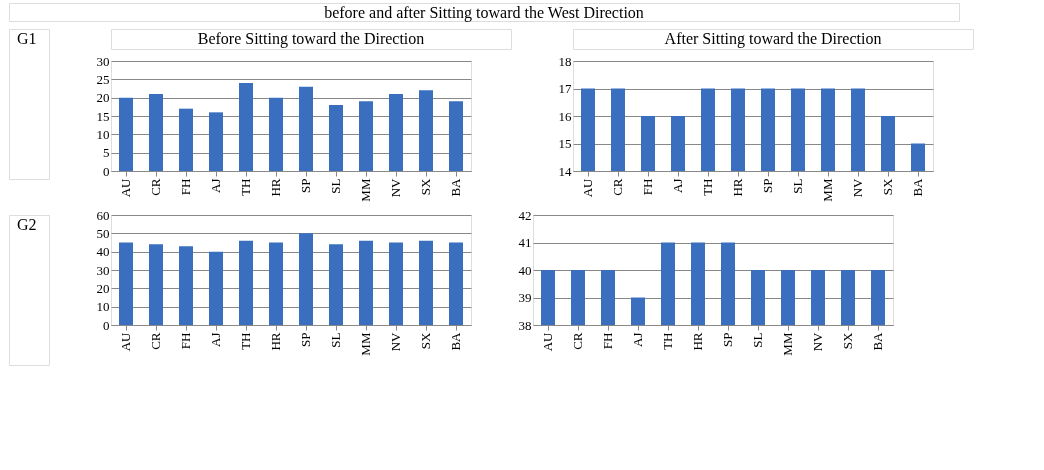 This screenshot has height=470, width=1044. What do you see at coordinates (525, 297) in the screenshot?
I see `y-tick-label: 39` at bounding box center [525, 297].